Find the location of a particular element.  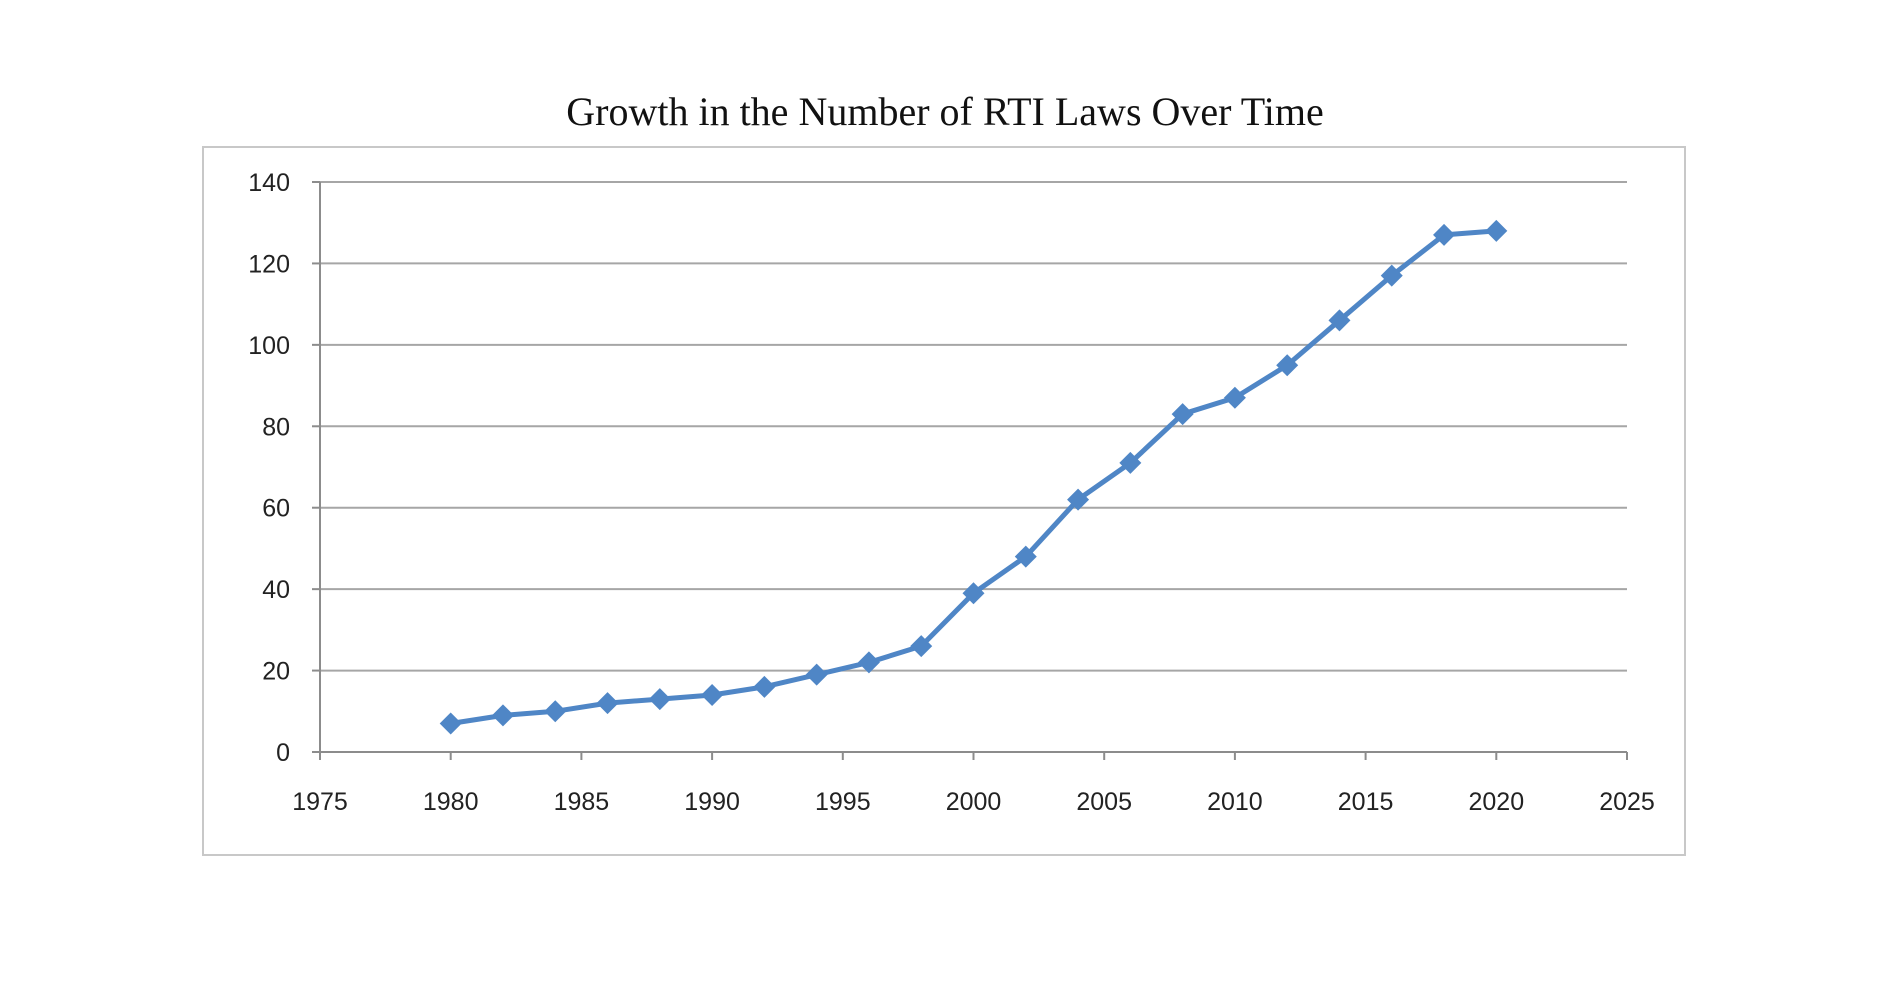

y-tick-label: 100 is located at coordinates (269, 346).